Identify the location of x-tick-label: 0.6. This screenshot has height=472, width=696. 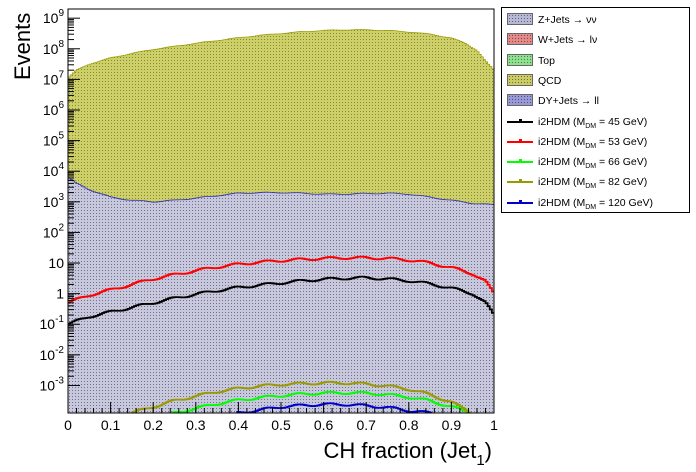
(324, 425).